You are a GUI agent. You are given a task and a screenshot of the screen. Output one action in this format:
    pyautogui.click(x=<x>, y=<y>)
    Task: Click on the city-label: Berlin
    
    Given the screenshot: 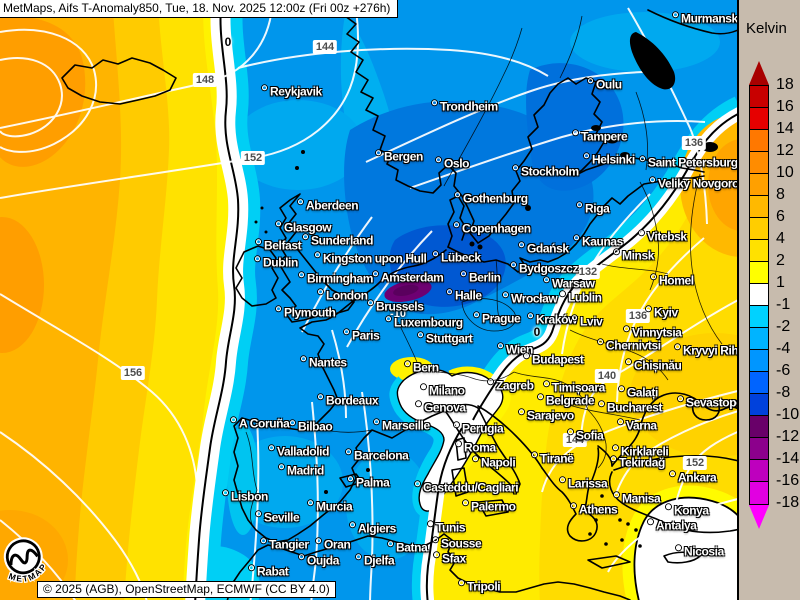 What is the action you would take?
    pyautogui.click(x=481, y=277)
    